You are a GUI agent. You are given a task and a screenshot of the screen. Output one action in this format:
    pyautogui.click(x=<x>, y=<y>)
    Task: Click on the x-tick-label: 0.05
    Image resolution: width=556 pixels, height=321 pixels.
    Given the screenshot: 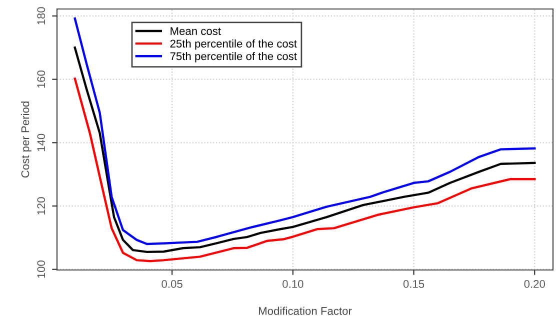 What is the action you would take?
    pyautogui.click(x=172, y=284)
    